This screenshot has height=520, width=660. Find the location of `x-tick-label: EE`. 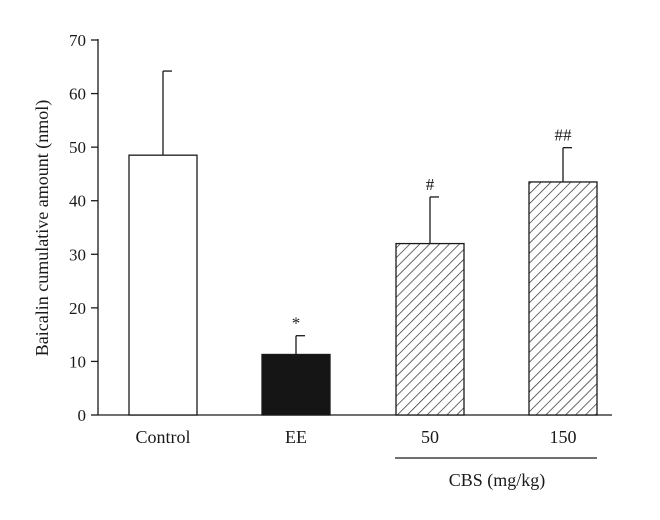

x-tick-label: EE is located at coordinates (296, 437).